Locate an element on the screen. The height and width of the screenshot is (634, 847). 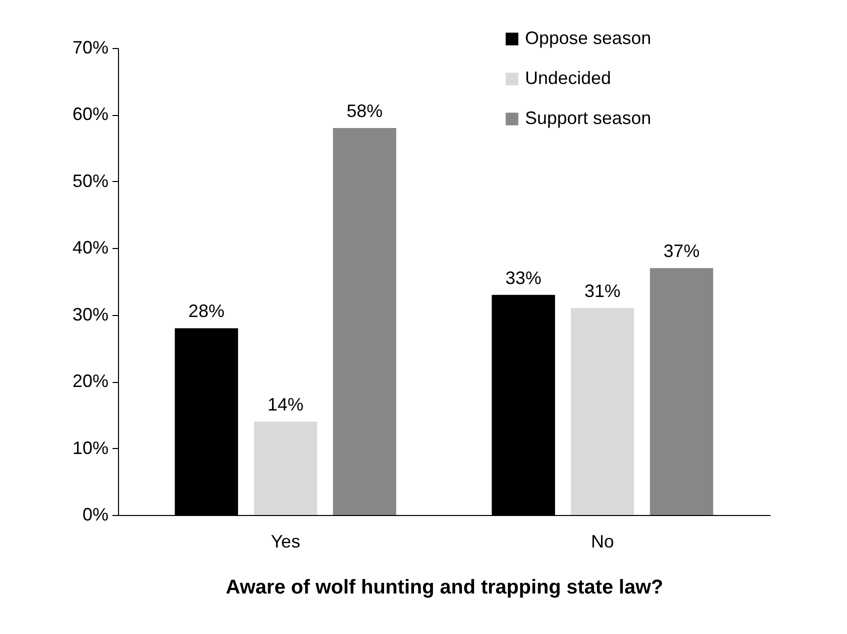
y-tick-label: 30% is located at coordinates (90, 314).